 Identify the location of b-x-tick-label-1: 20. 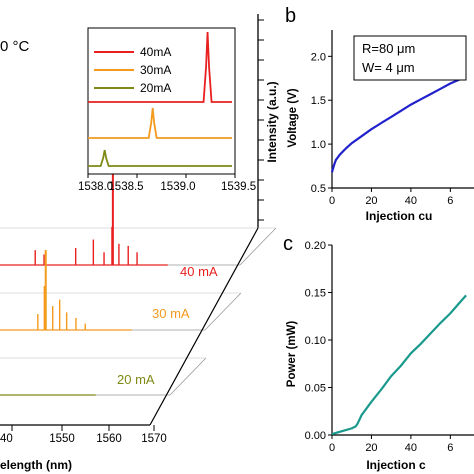
(371, 201).